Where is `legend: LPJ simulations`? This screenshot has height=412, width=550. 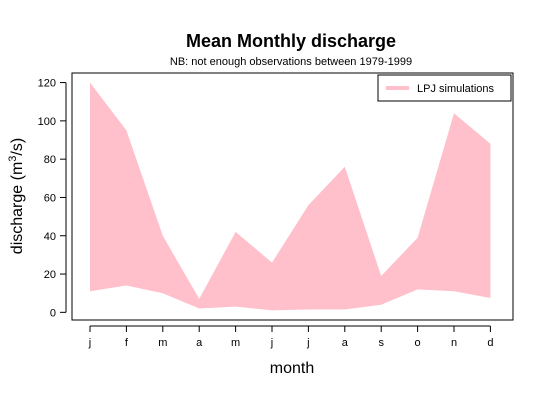
legend: LPJ simulations is located at coordinates (444, 88).